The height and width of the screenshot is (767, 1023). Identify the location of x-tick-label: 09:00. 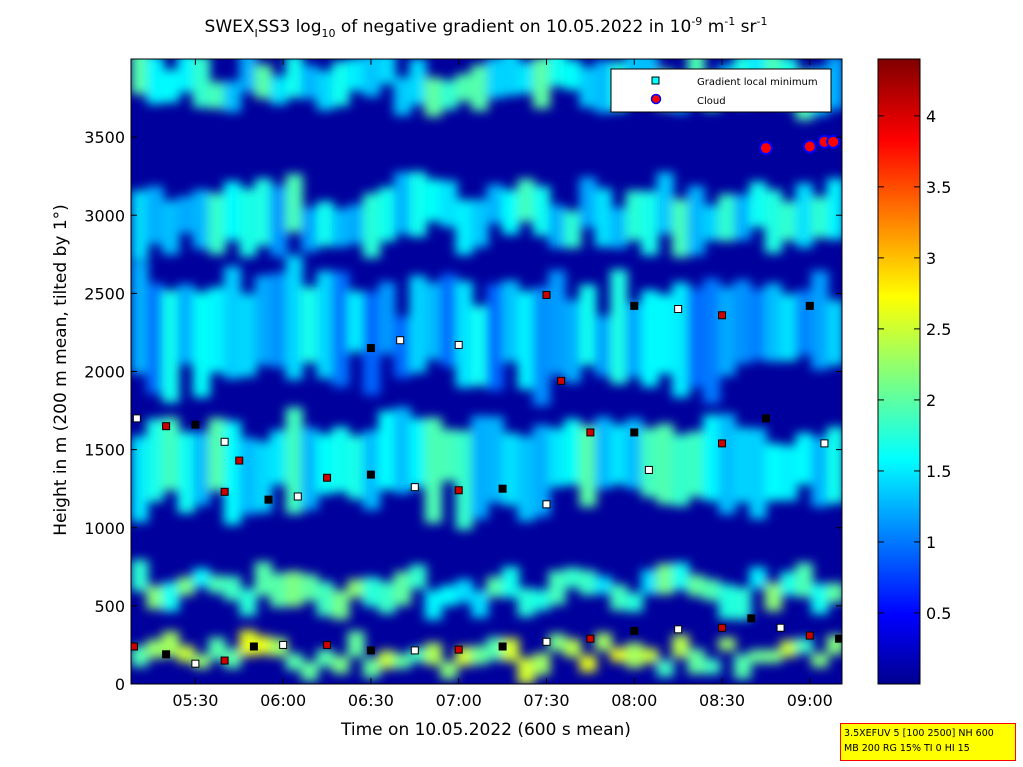
(810, 700).